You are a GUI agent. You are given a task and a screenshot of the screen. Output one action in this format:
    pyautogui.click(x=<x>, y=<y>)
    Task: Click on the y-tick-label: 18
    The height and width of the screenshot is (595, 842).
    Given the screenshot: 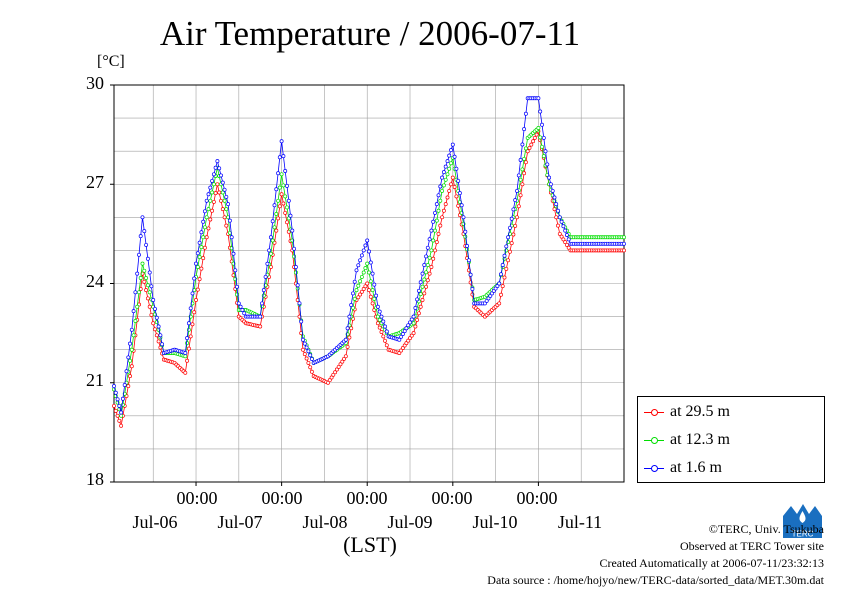 What is the action you would take?
    pyautogui.click(x=95, y=479)
    